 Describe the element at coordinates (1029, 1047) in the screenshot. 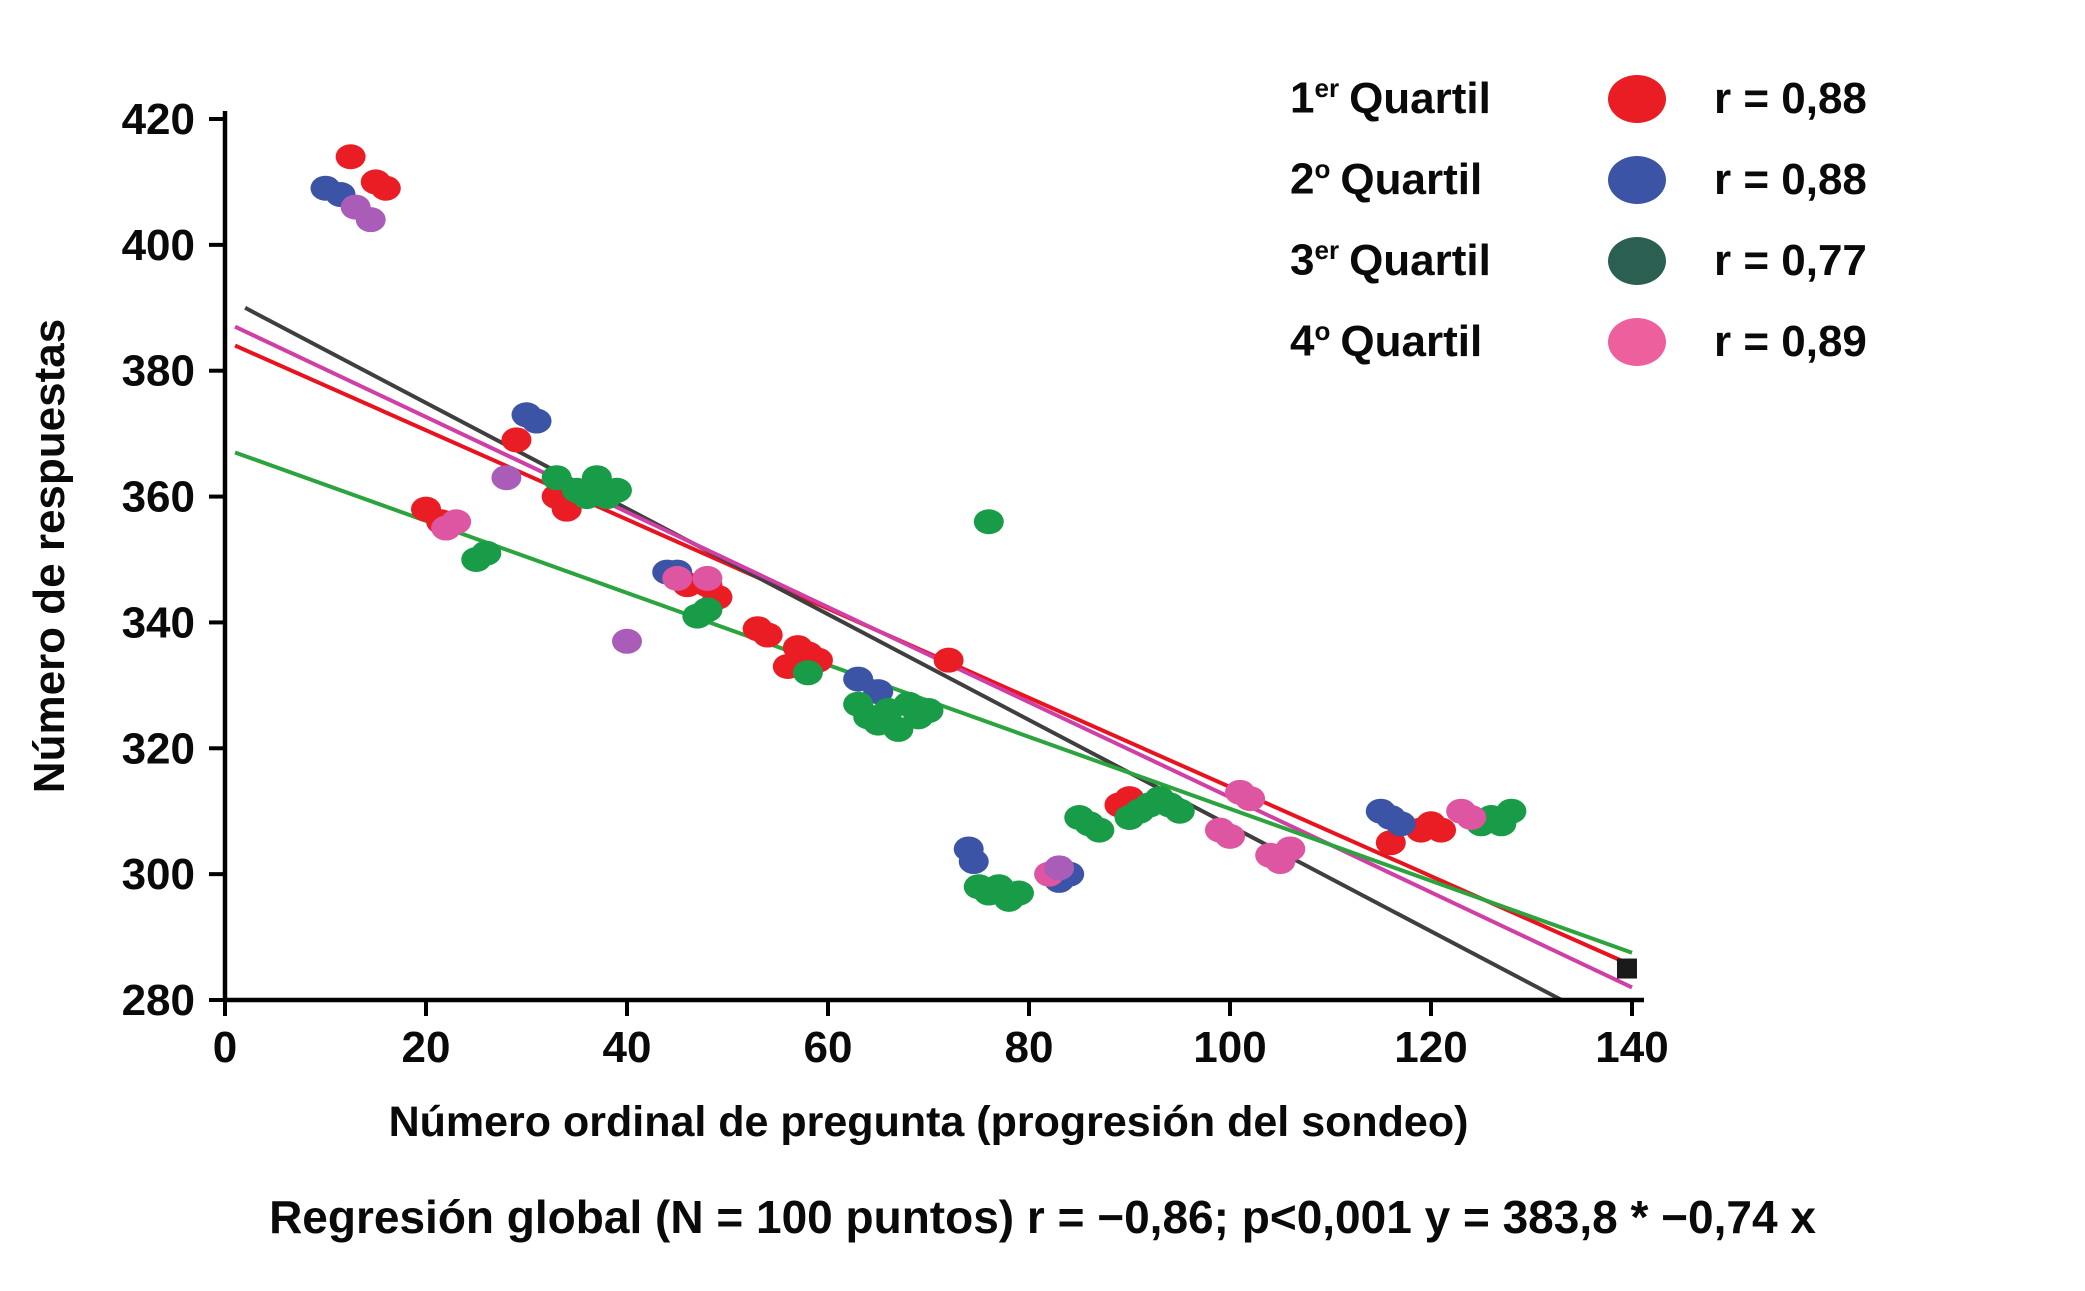

I see `x-tick-label: 80` at that location.